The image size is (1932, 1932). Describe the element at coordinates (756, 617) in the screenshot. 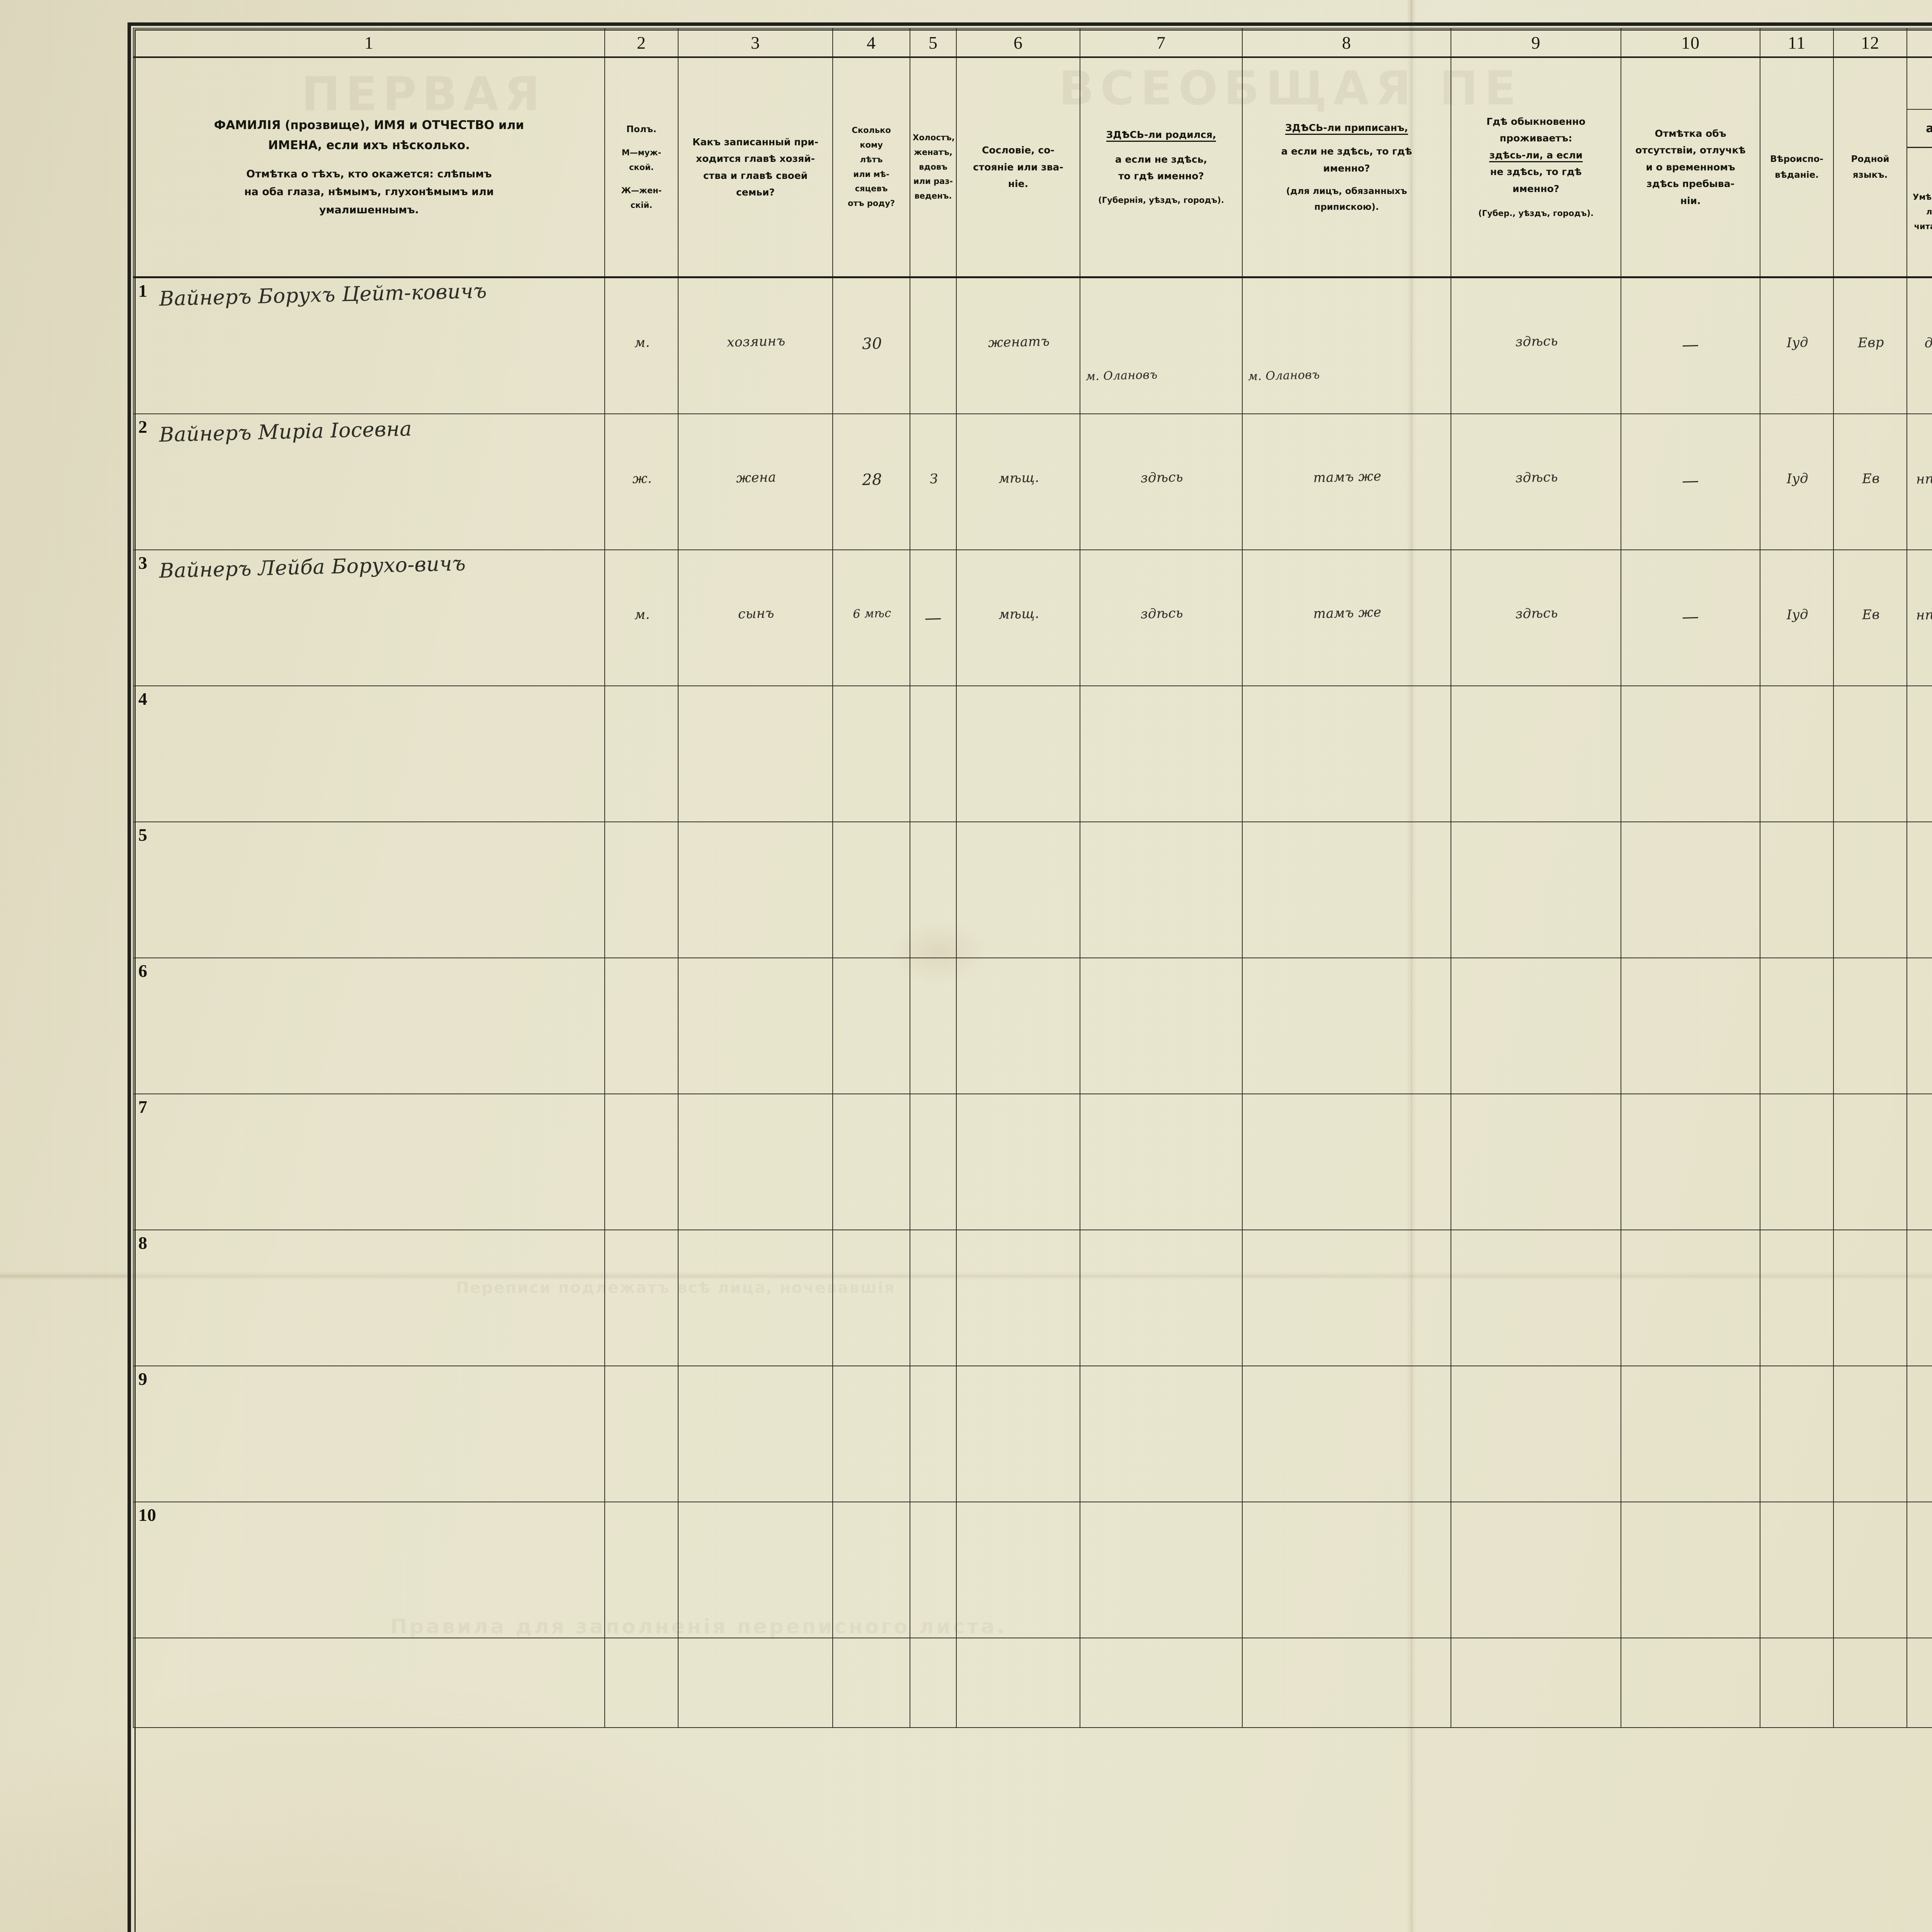

I see `cell-relation: сынъ` at that location.